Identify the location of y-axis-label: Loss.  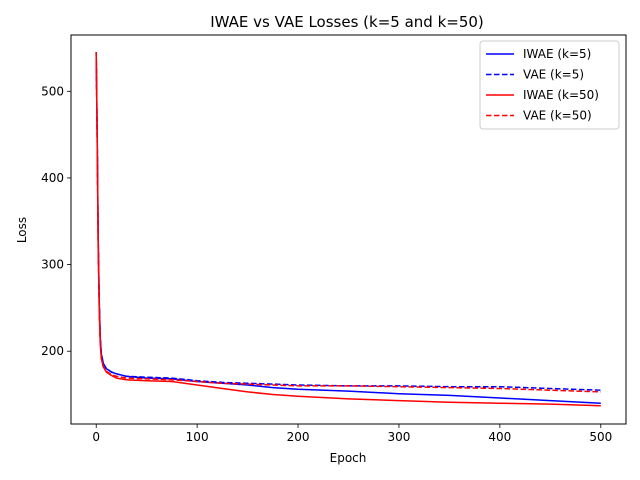
(22, 230).